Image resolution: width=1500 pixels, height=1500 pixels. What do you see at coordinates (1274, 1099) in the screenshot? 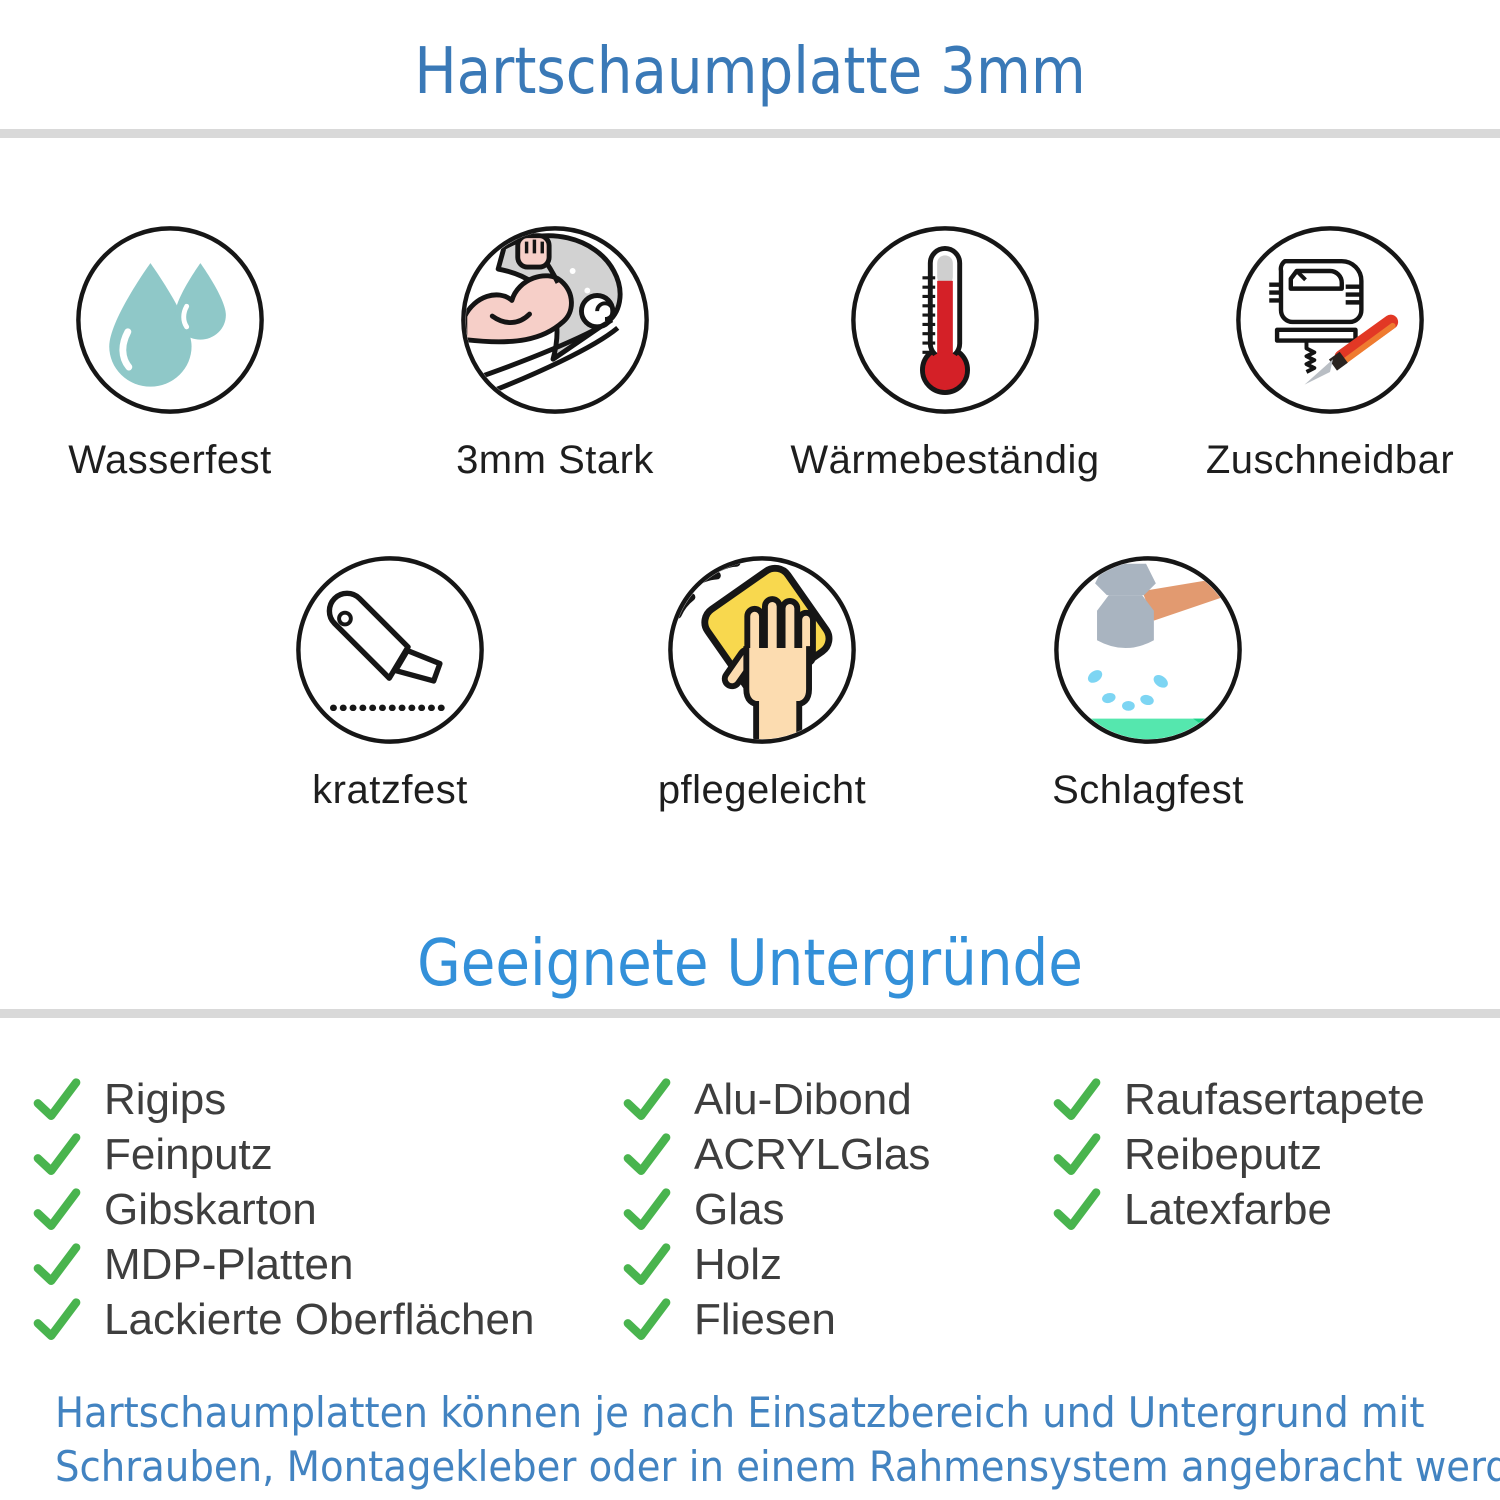
I see `substrate-label: Raufasertapete` at bounding box center [1274, 1099].